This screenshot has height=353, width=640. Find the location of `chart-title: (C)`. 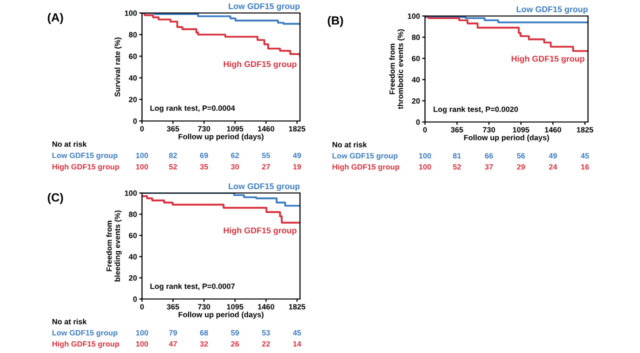

chart-title: (C) is located at coordinates (55, 198).